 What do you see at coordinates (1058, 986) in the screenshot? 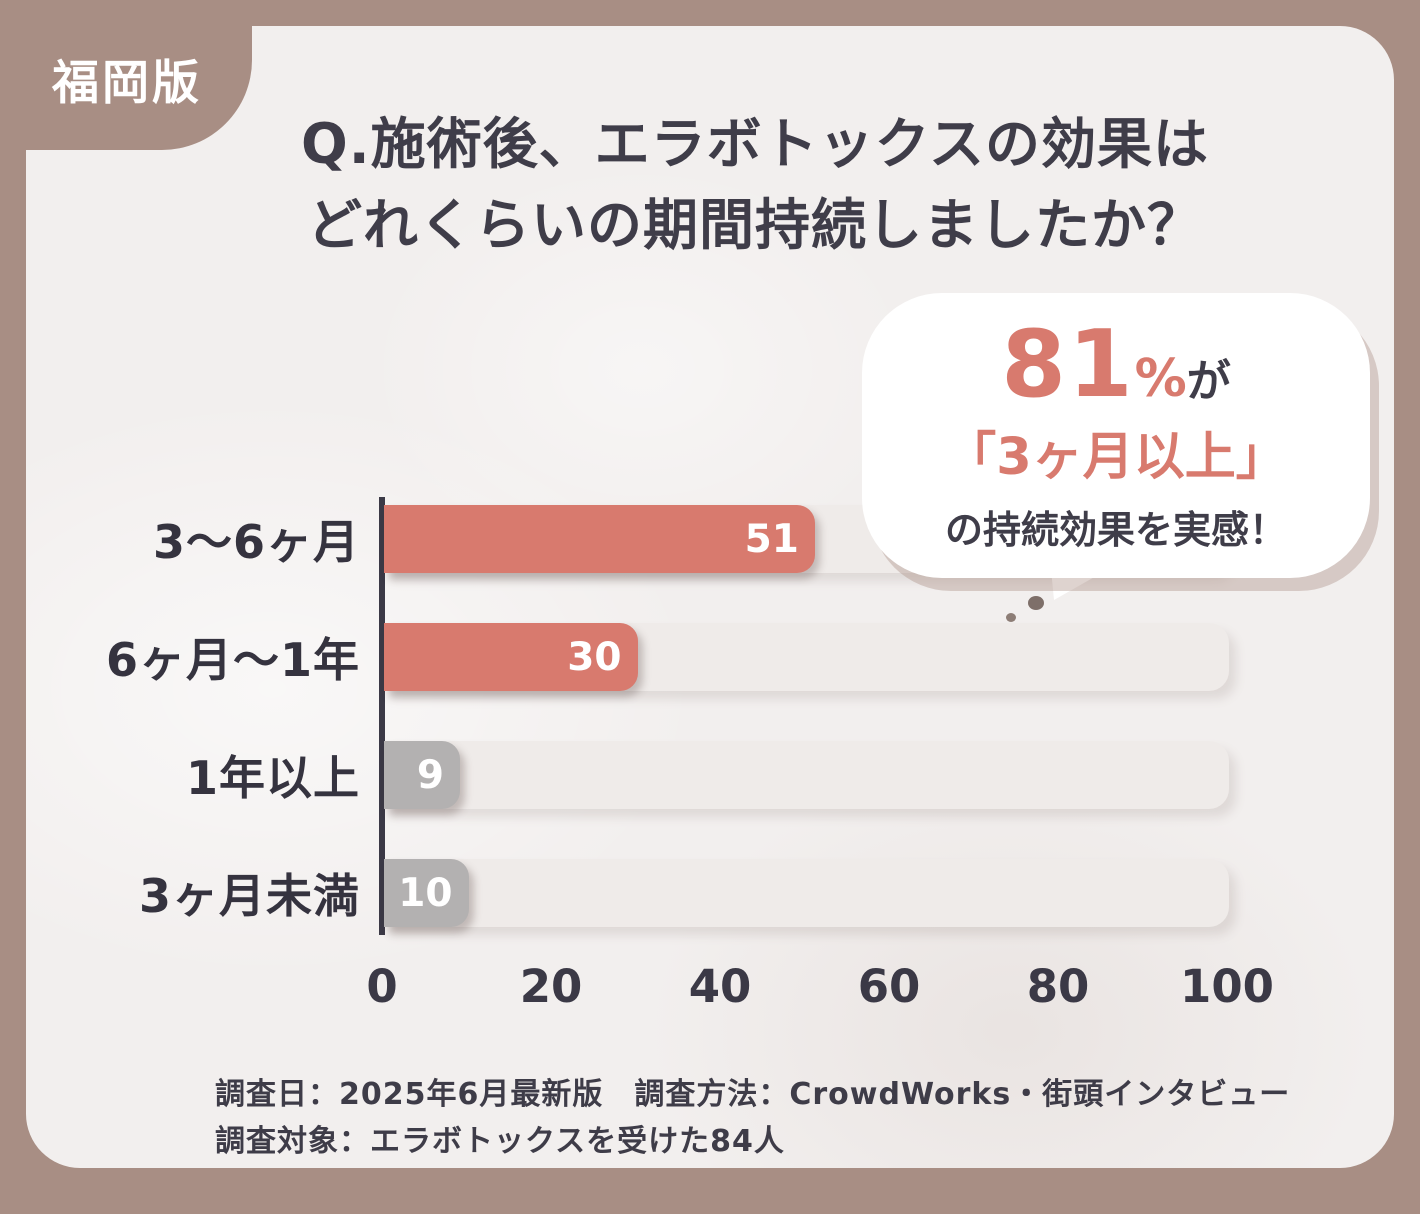
I see `x-tick-label: 80` at bounding box center [1058, 986].